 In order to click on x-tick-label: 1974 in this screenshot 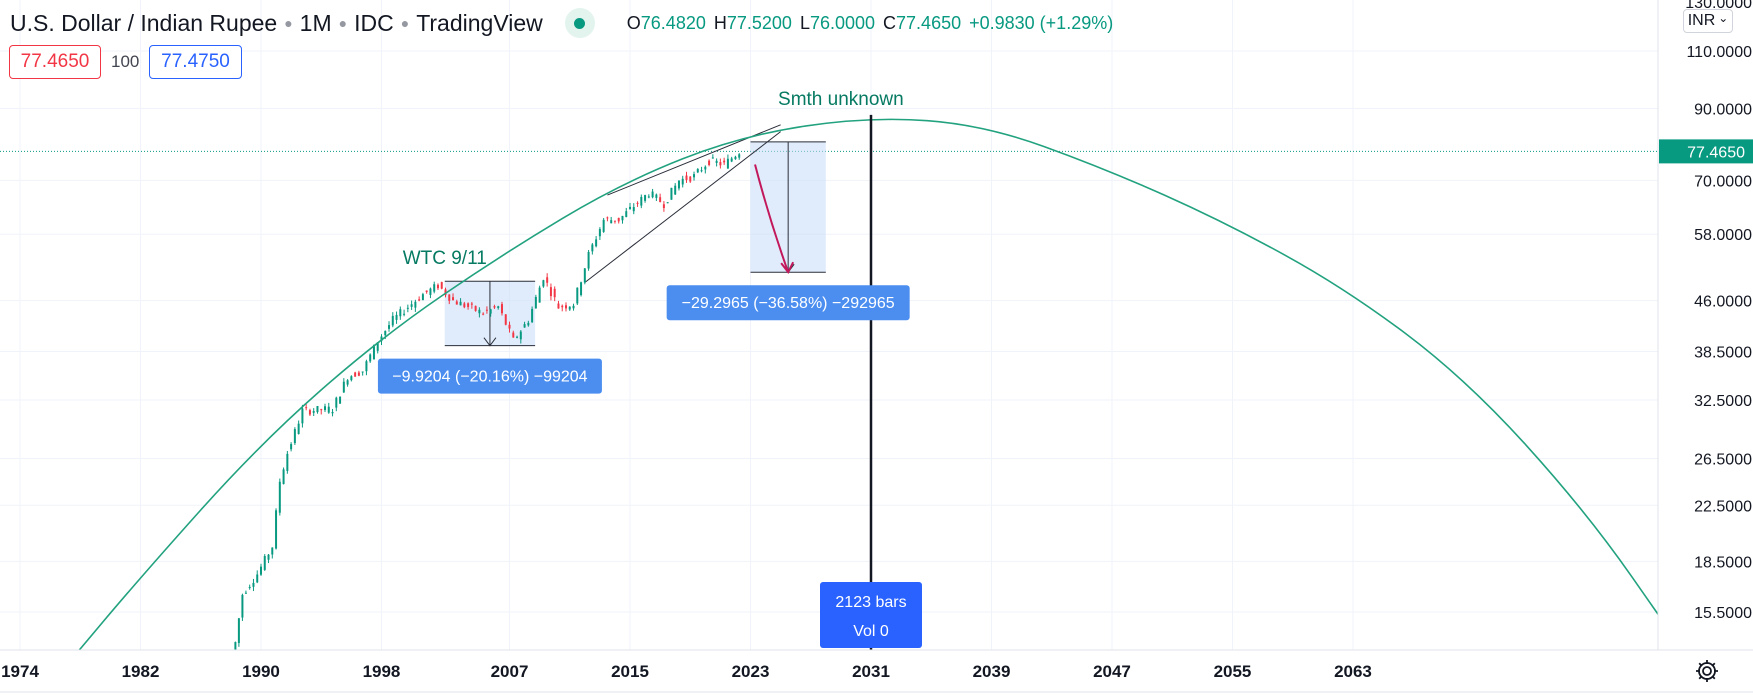, I will do `click(20, 671)`.